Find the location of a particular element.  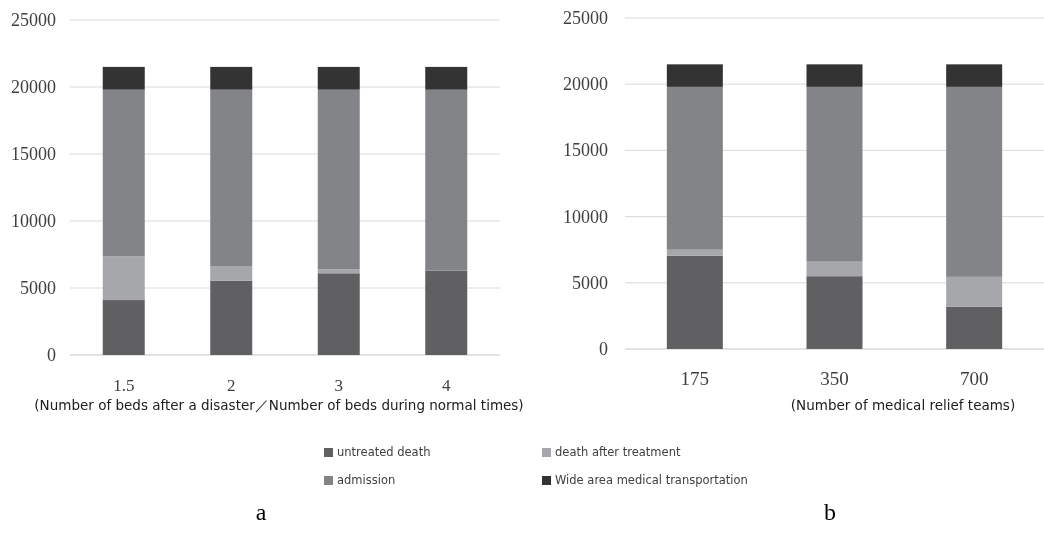

text: a is located at coordinates (261, 512).